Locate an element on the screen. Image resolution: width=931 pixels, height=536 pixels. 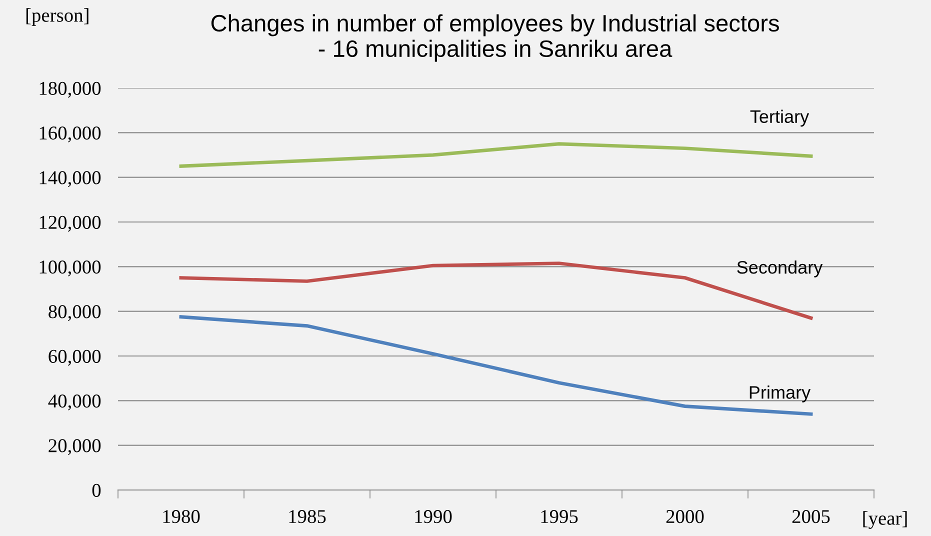
x-tick-label: 1985 is located at coordinates (307, 517).